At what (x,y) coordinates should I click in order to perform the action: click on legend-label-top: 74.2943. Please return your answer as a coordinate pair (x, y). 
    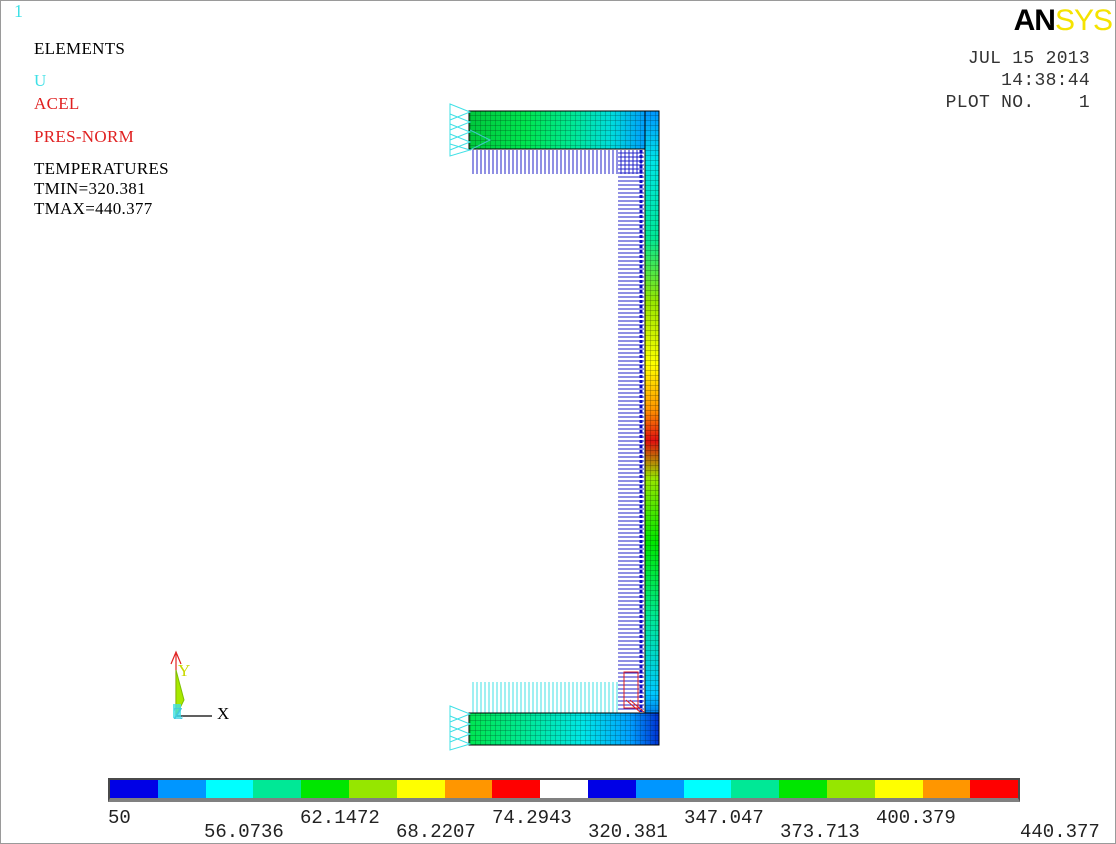
    Looking at the image, I should click on (532, 818).